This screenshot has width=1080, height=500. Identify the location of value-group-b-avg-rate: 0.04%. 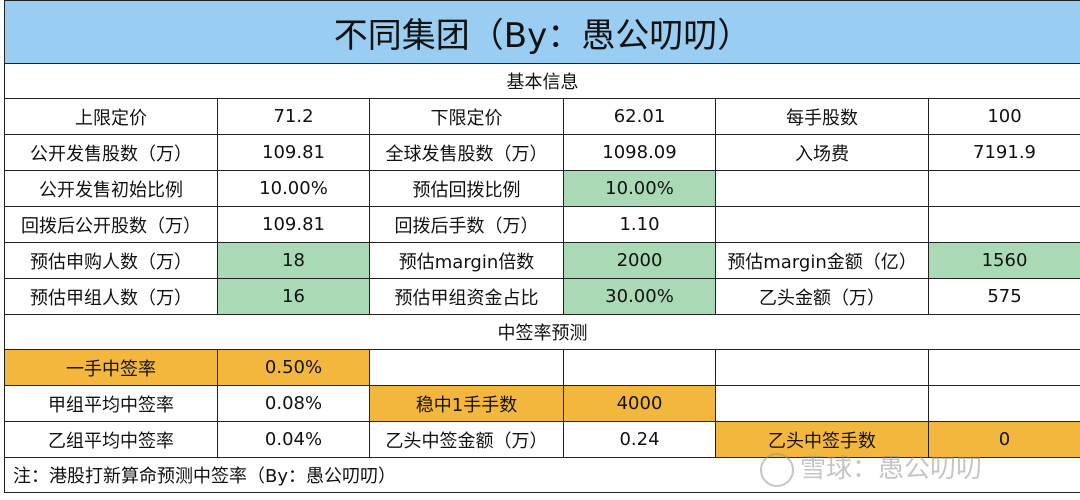
(293, 439).